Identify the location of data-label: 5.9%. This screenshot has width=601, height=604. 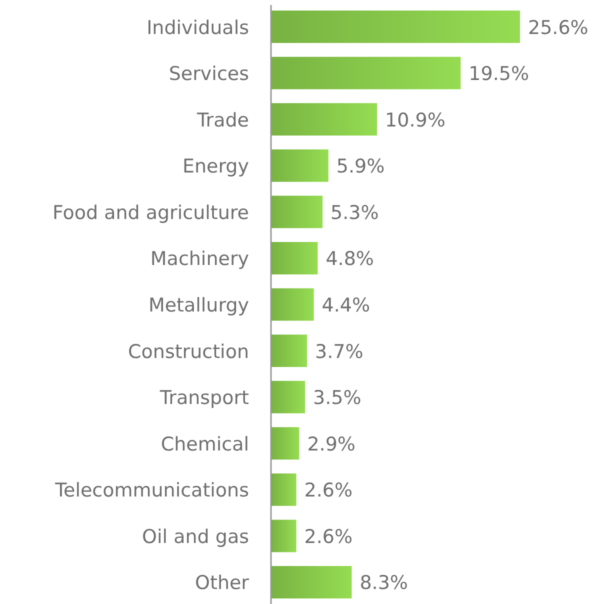
(360, 167).